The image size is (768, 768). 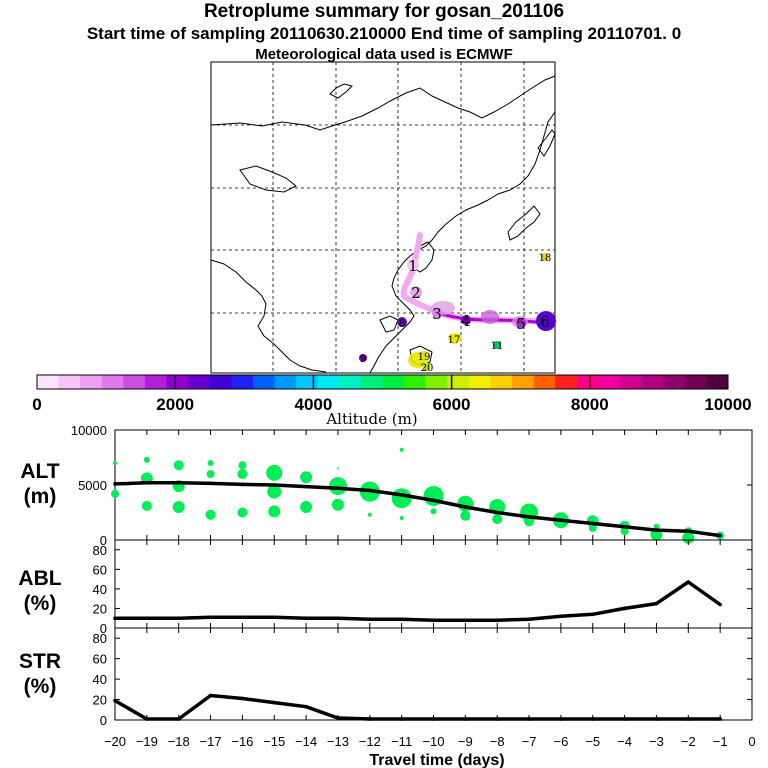 I want to click on x-tick-label: −13, so click(x=338, y=741).